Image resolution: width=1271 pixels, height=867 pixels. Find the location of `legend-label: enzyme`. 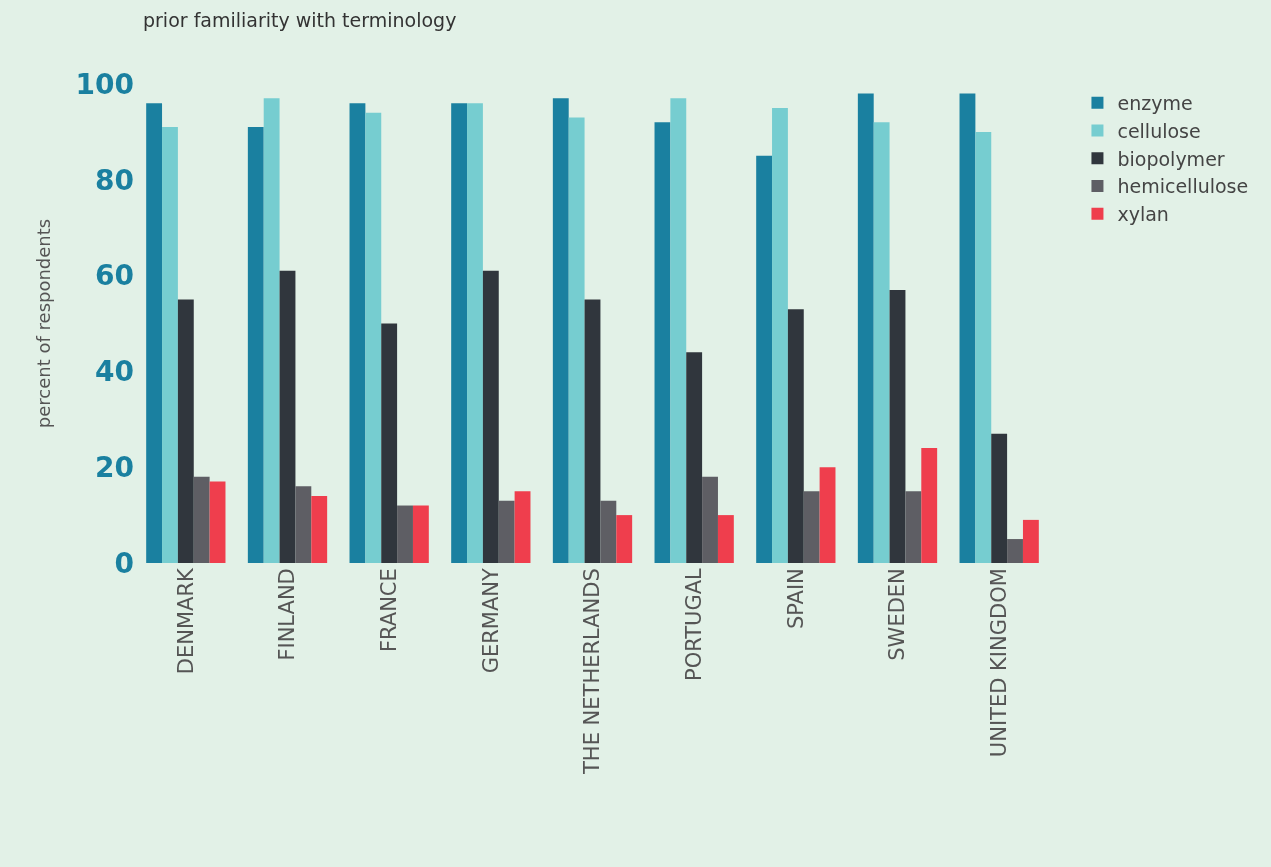

legend-label: enzyme is located at coordinates (1155, 103).